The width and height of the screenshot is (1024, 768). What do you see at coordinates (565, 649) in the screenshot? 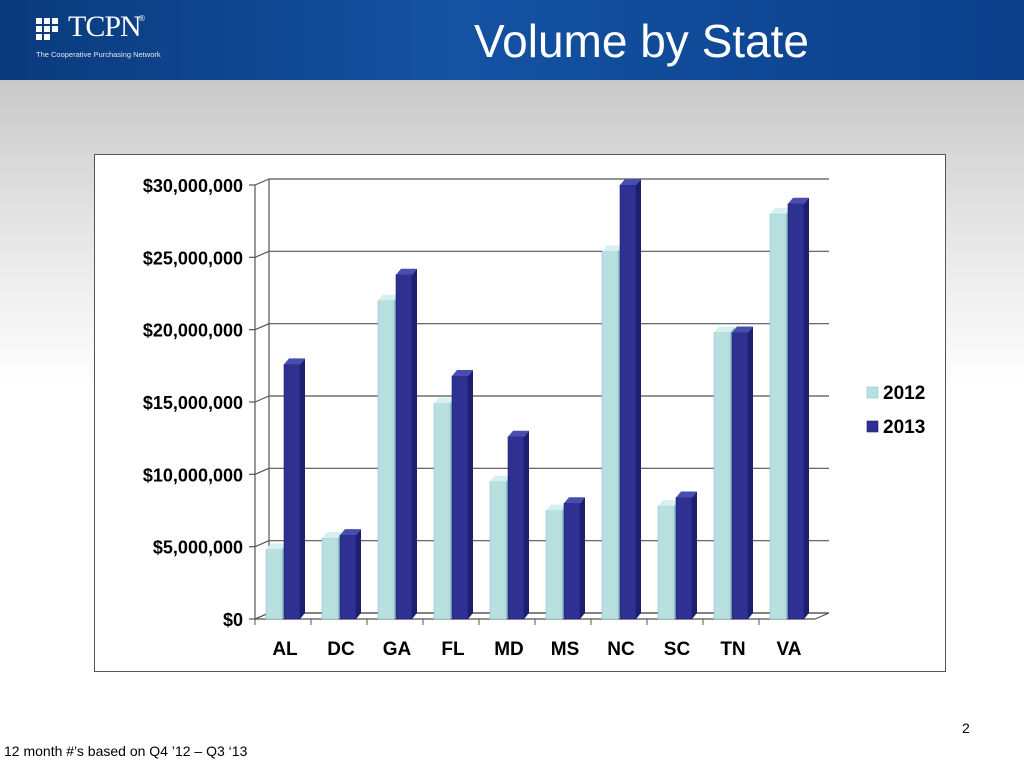
I see `x-tick-label: MS` at bounding box center [565, 649].